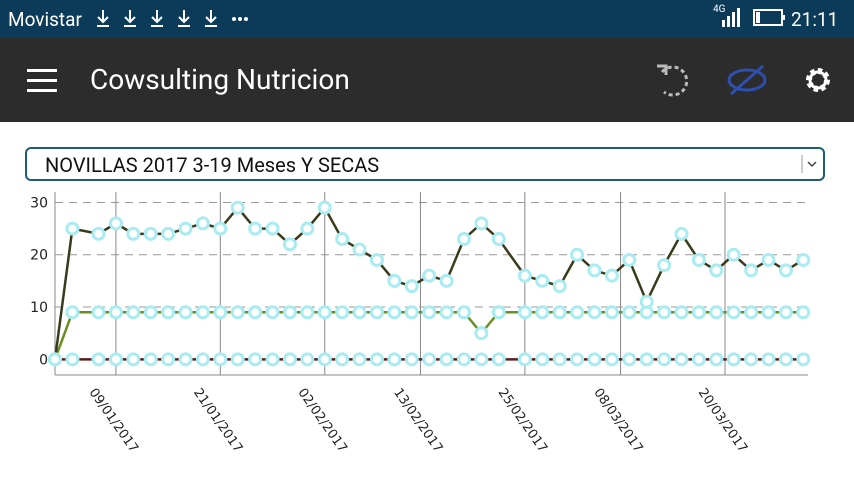  I want to click on dropdown: NOVILLAS 2017 3-19 Meses Y SECAS, so click(425, 164).